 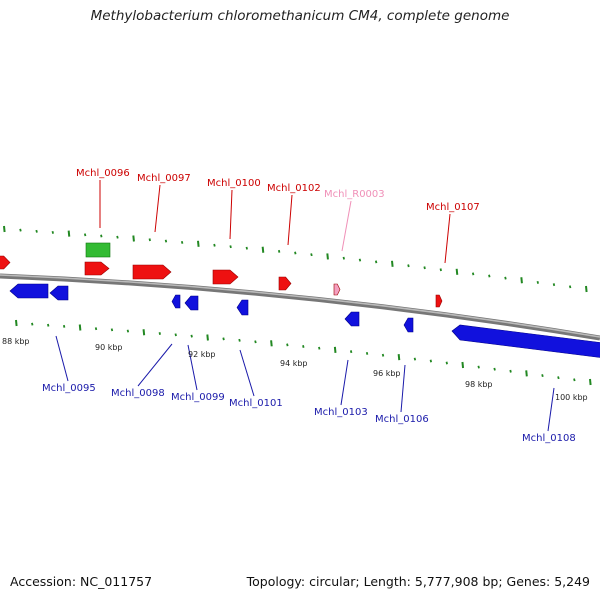 I want to click on gene-arrow-mchl-r0003, so click(x=337, y=289).